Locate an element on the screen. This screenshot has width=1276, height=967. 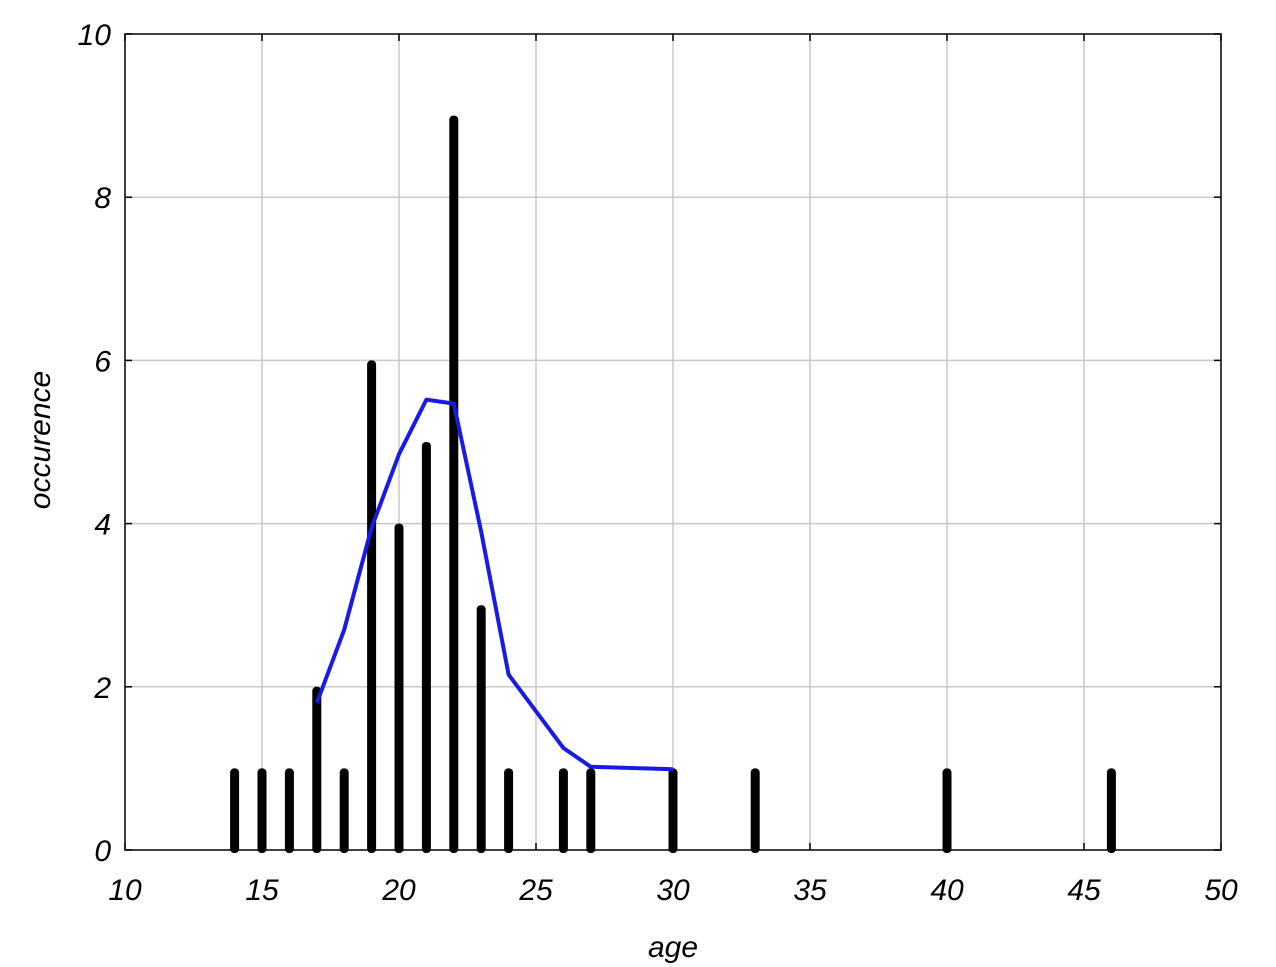
line-series is located at coordinates (494, 584).